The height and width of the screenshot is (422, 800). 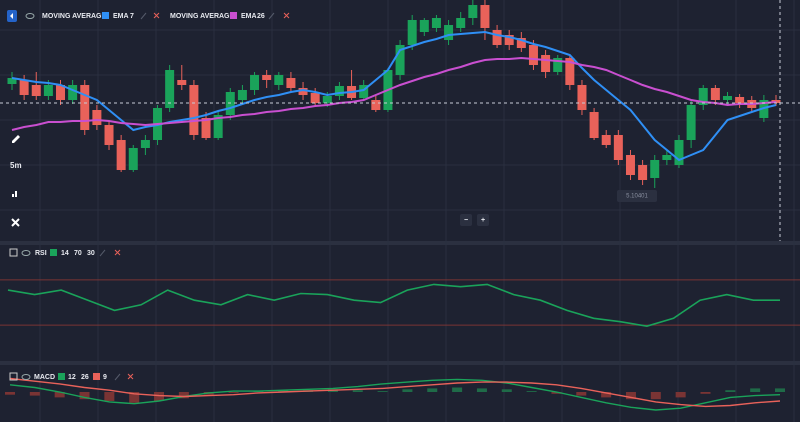 What do you see at coordinates (16, 165) in the screenshot?
I see `interval-button: 5m` at bounding box center [16, 165].